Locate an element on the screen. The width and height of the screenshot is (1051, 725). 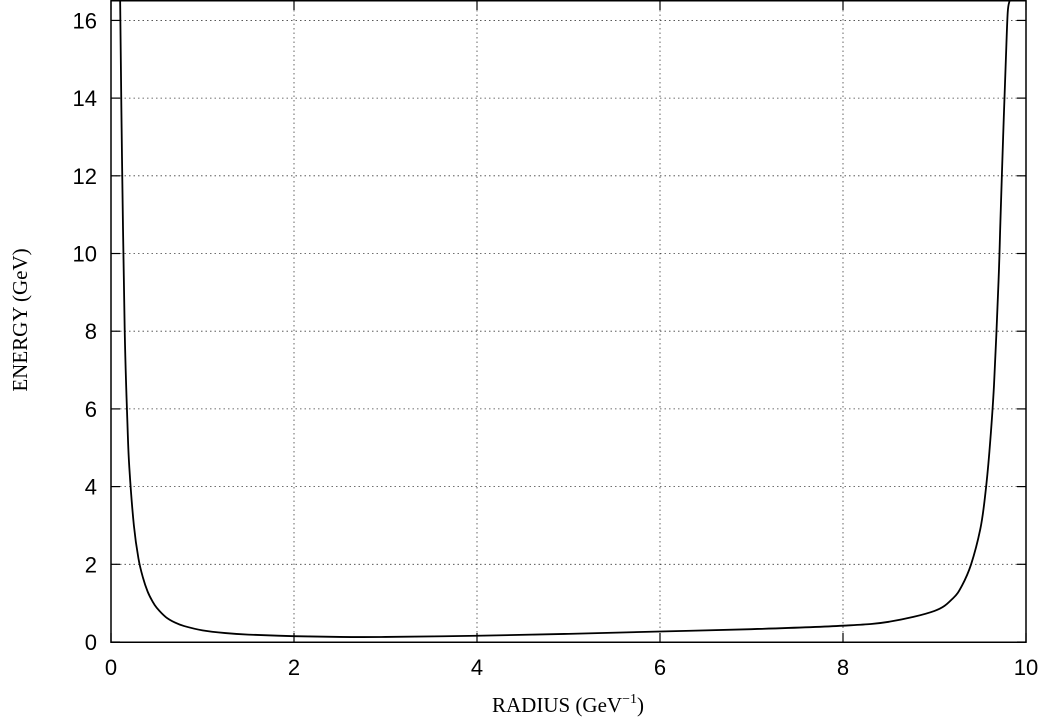
x-axis-label-exponent: −1 is located at coordinates (629, 699).